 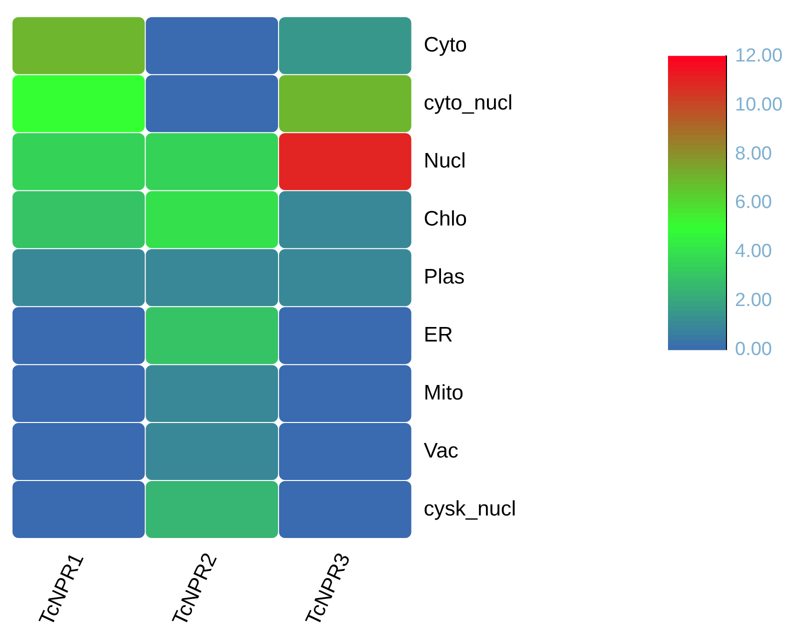 What do you see at coordinates (759, 56) in the screenshot?
I see `color-bar-label: 12.00` at bounding box center [759, 56].